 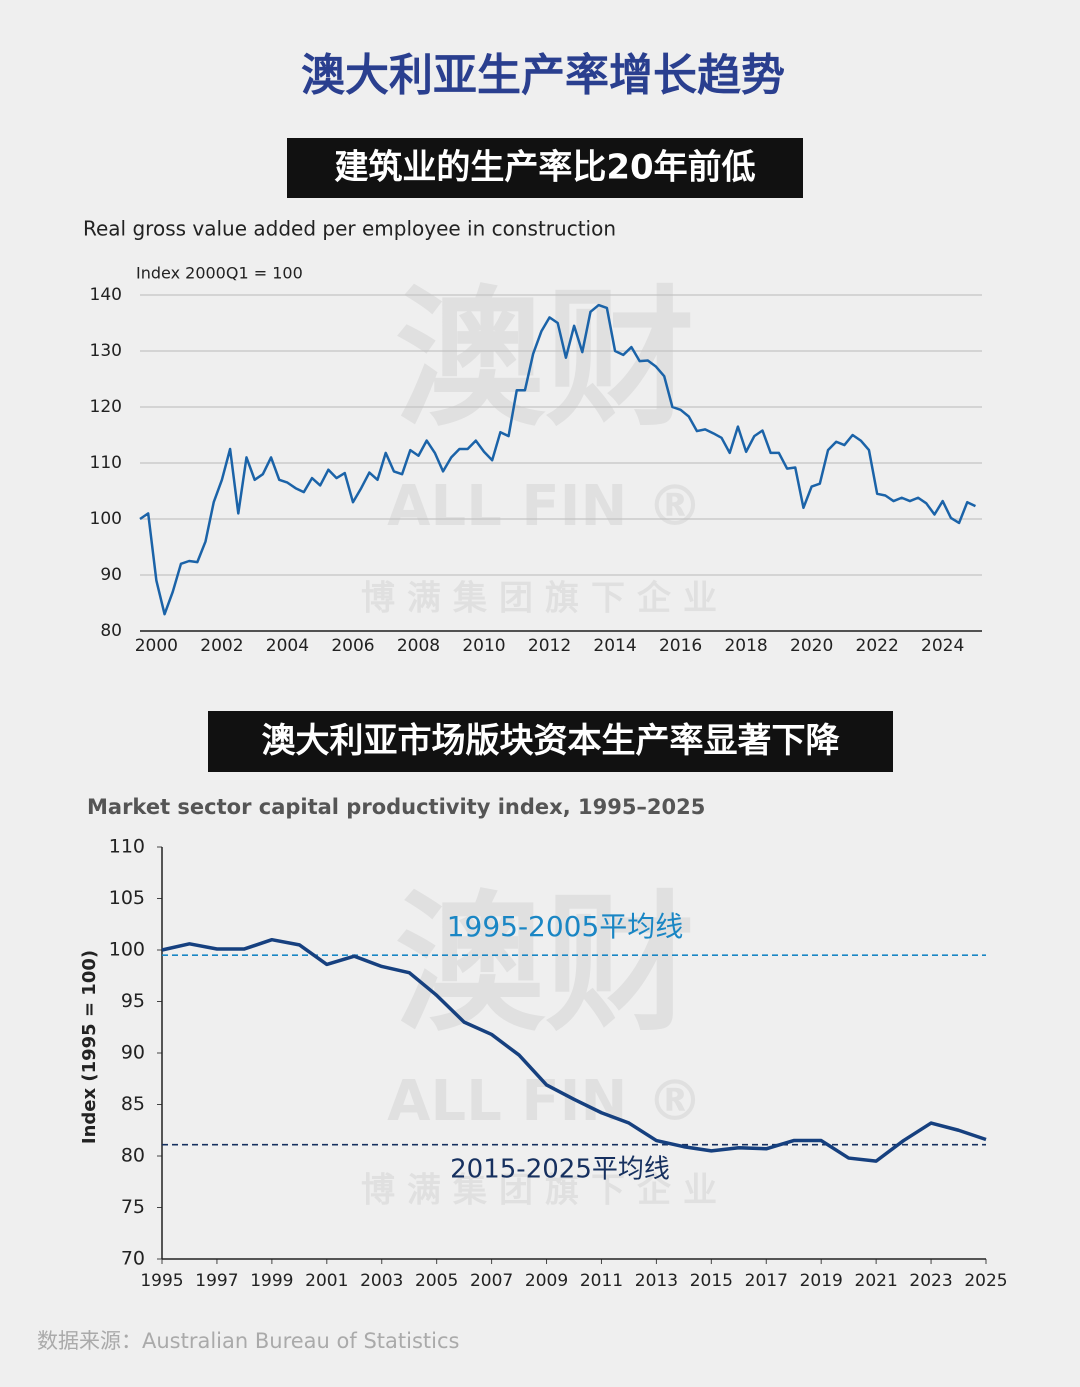 I want to click on x-tick-label: 2004, so click(x=287, y=646).